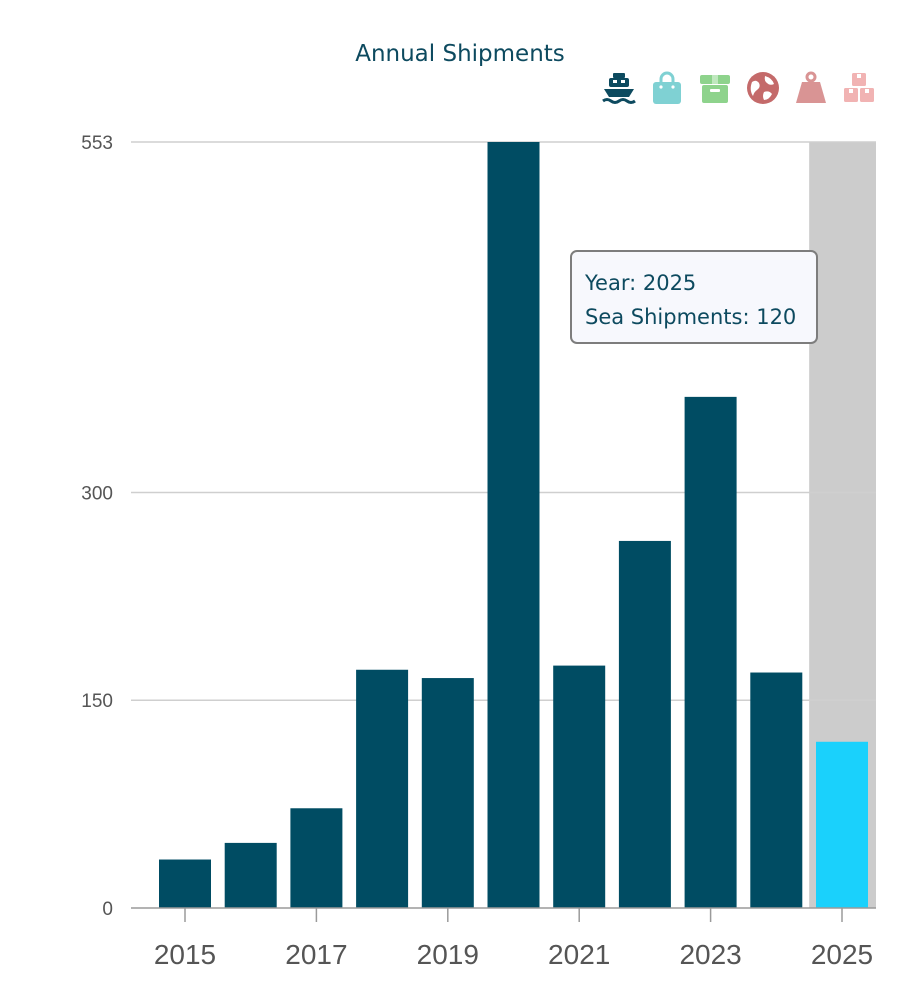  I want to click on bar-2016, so click(250, 875).